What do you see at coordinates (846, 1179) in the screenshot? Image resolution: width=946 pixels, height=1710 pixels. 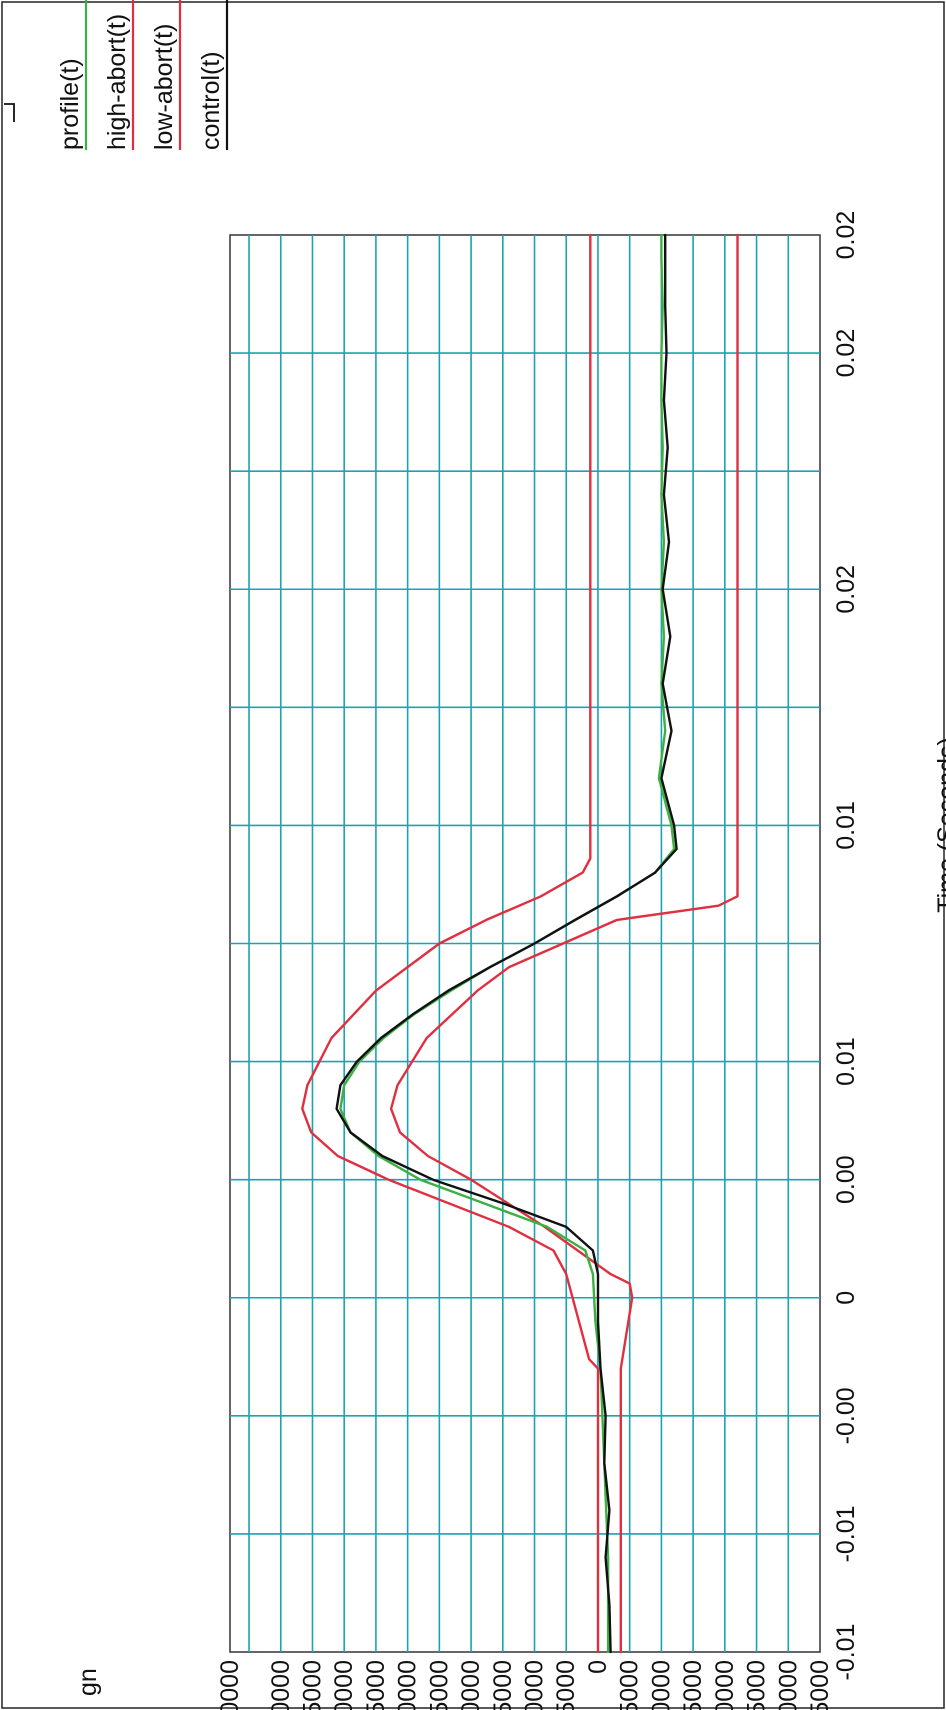 I see `x-tick-label: 0.00` at bounding box center [846, 1179].